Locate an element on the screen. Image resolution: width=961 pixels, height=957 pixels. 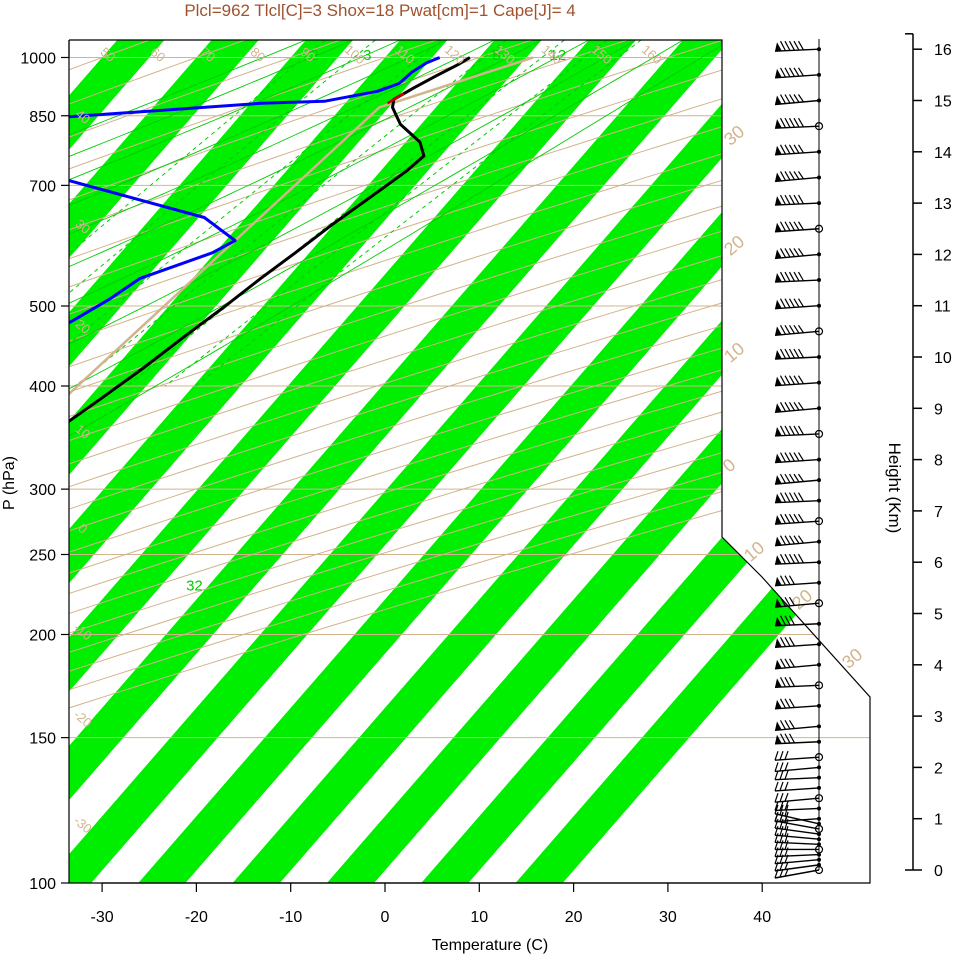
pressure-axis: 100 150 200 250 300 400 500 700 850 1000 is located at coordinates (45, 466).